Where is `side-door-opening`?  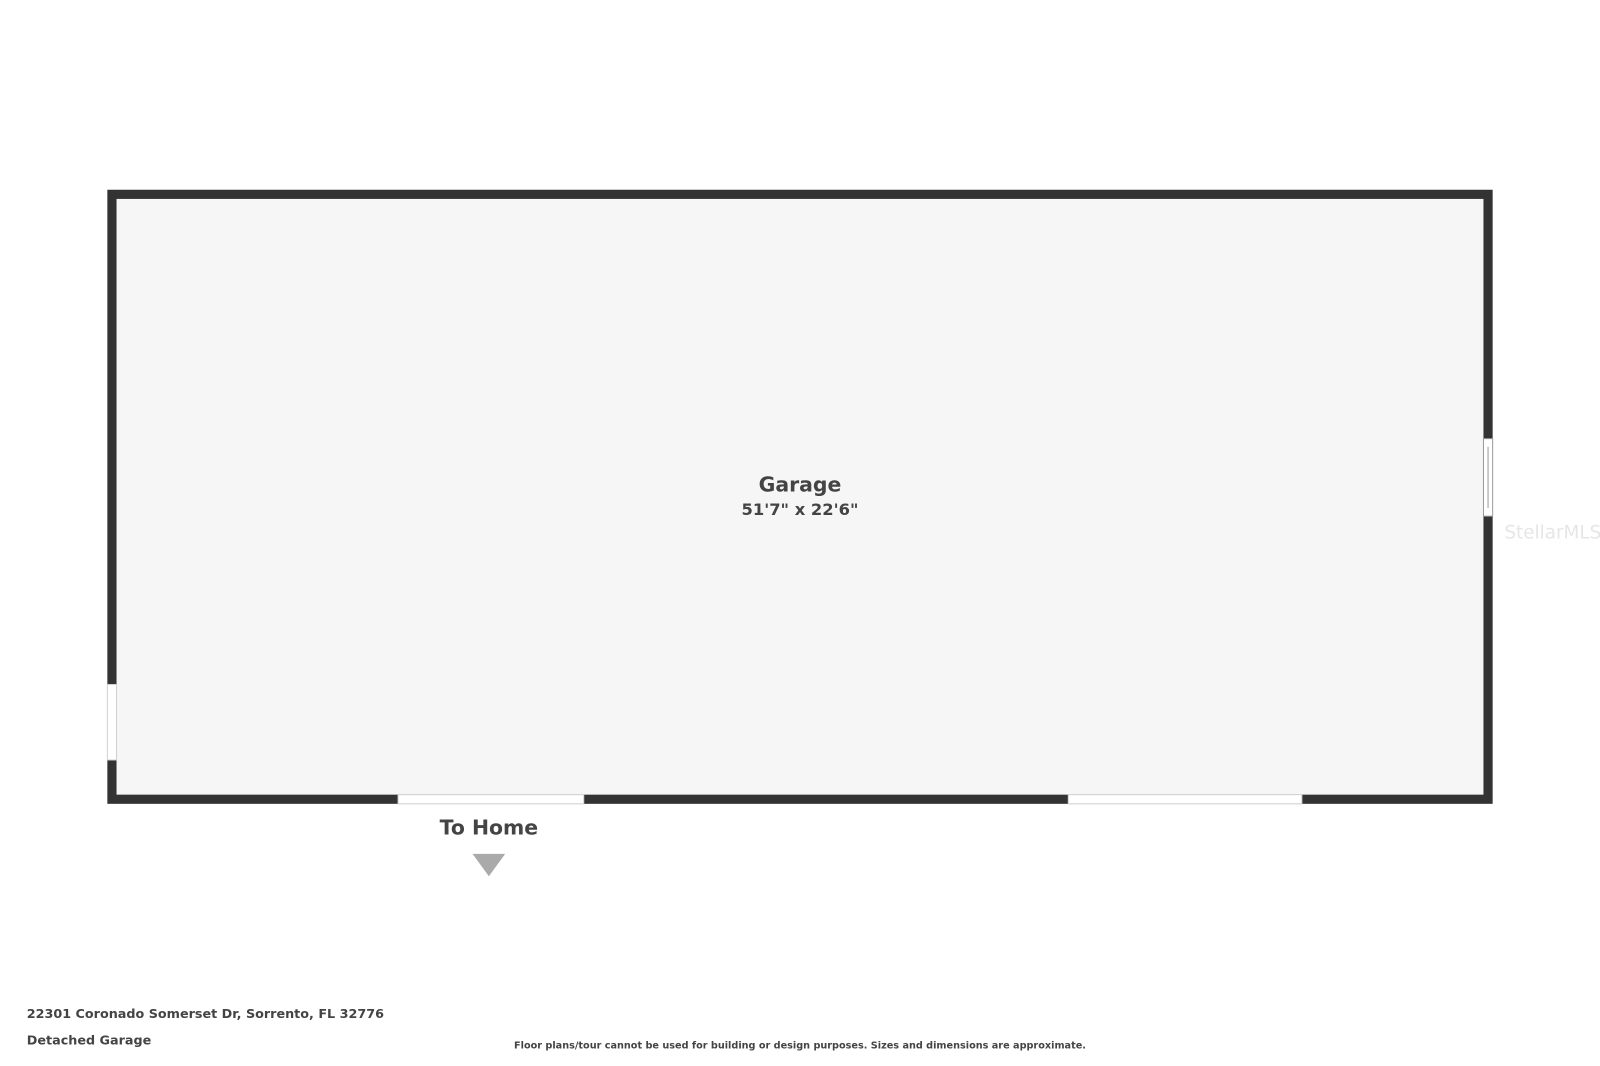 side-door-opening is located at coordinates (112, 722).